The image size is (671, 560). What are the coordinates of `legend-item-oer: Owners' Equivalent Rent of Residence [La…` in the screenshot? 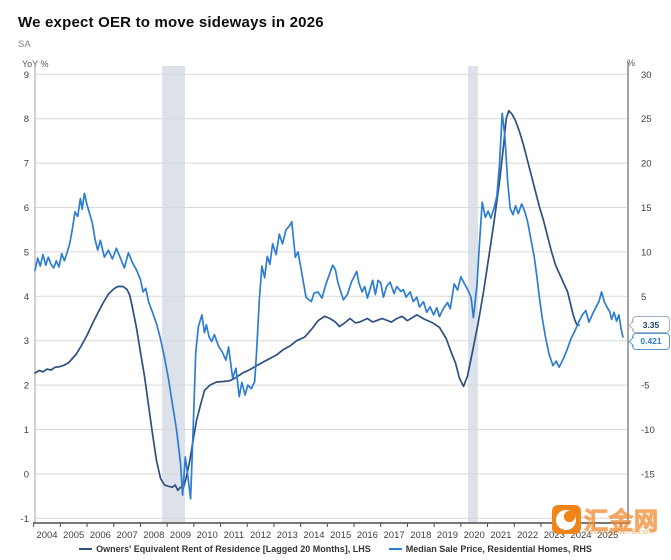 It's located at (225, 549).